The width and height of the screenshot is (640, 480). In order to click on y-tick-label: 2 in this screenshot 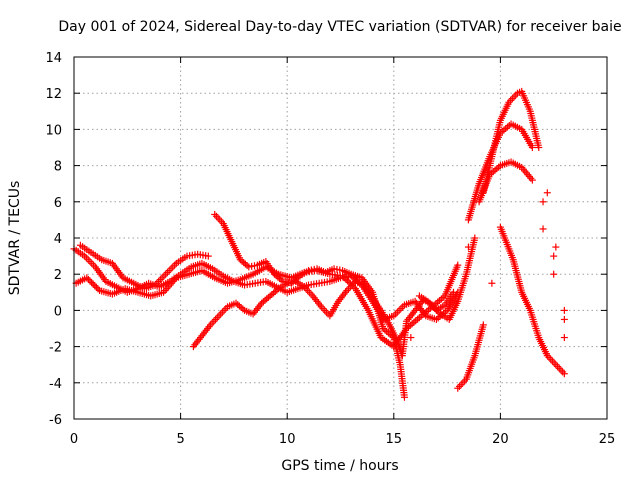, I will do `click(58, 275)`.